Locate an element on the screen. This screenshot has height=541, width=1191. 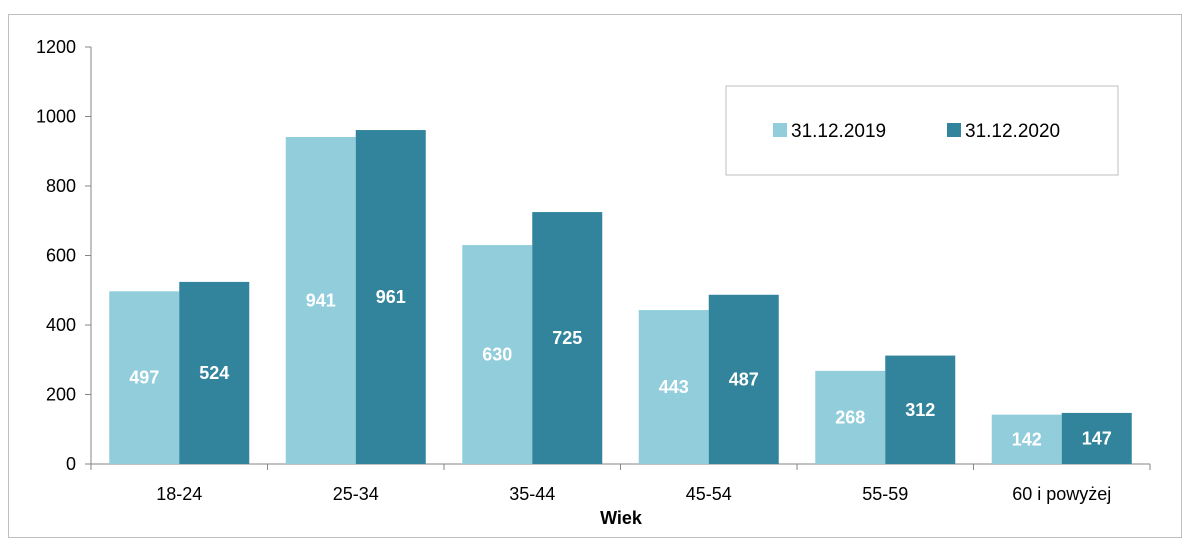
data-label: 941 is located at coordinates (321, 301).